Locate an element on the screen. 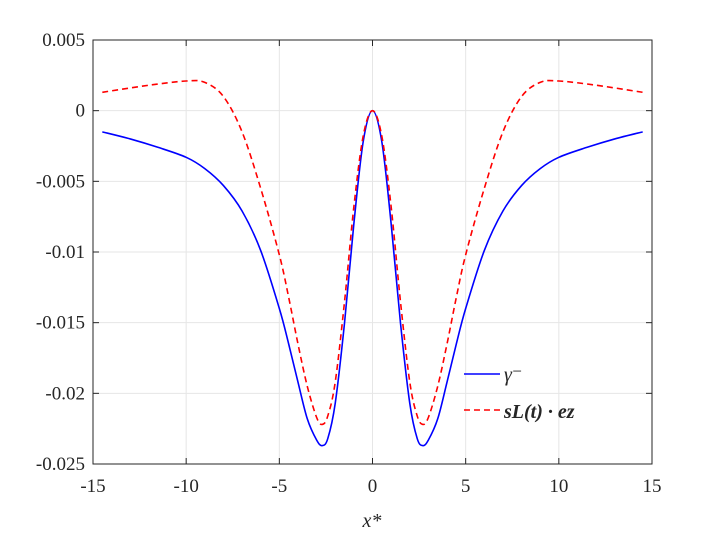  y-tick-label: -0.005 is located at coordinates (60, 181).